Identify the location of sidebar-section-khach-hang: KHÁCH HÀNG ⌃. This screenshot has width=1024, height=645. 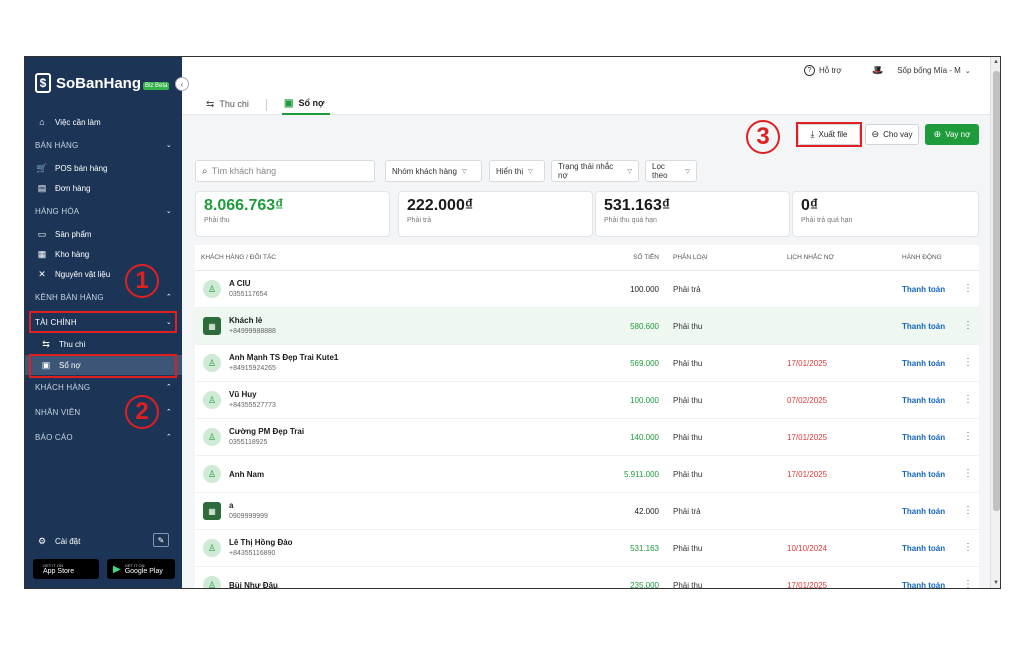
(103, 387).